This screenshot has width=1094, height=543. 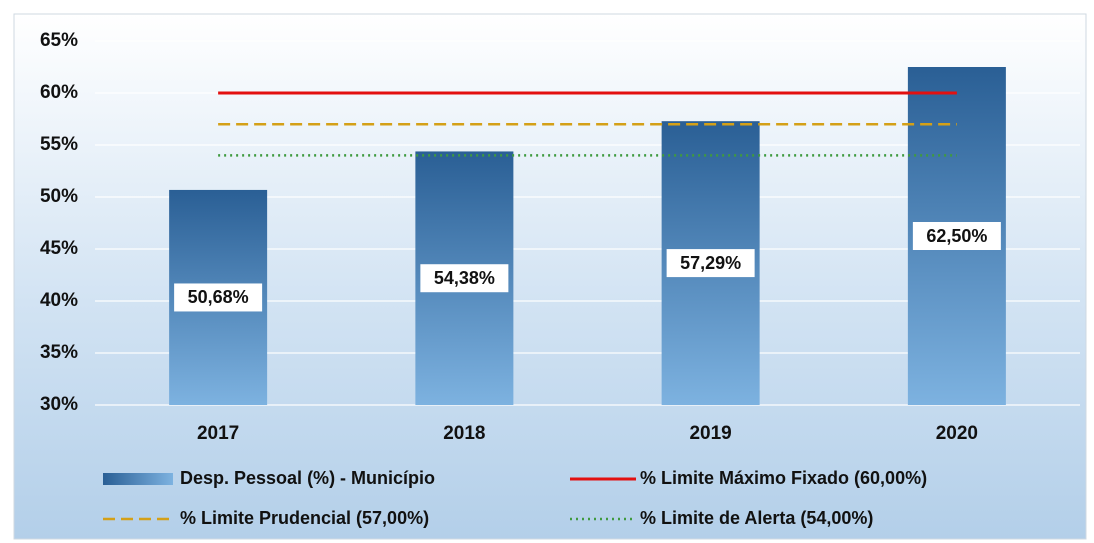 I want to click on x-tick-label: 2019, so click(x=710, y=433).